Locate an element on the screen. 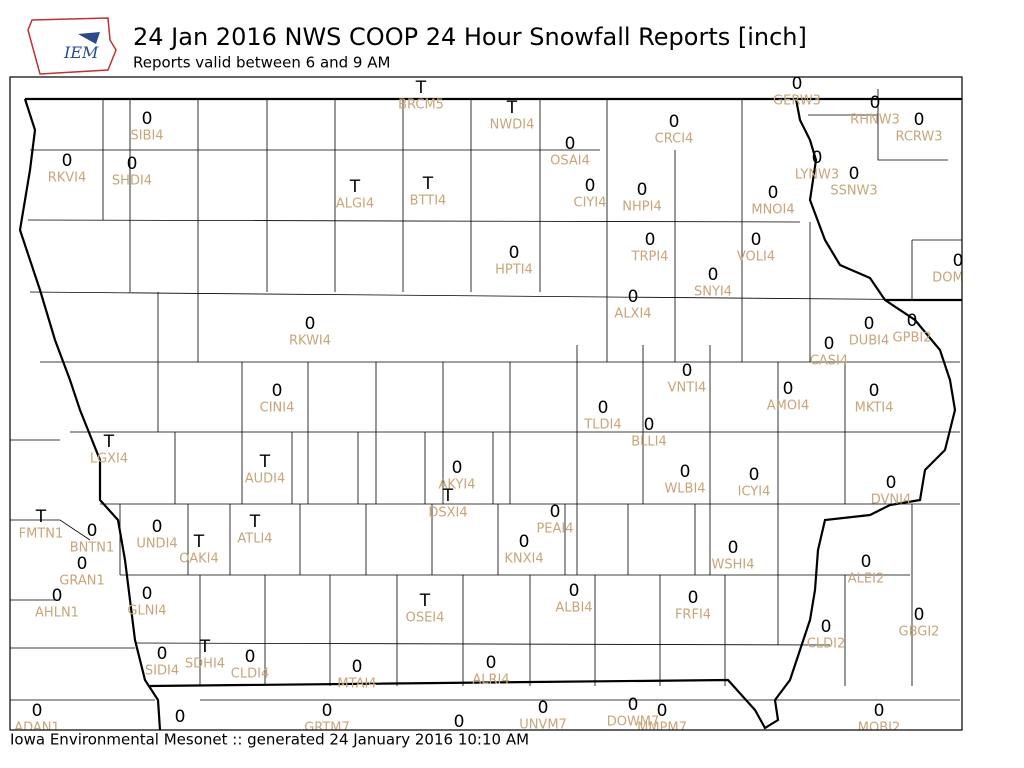  station-label: GERW3 is located at coordinates (797, 101).